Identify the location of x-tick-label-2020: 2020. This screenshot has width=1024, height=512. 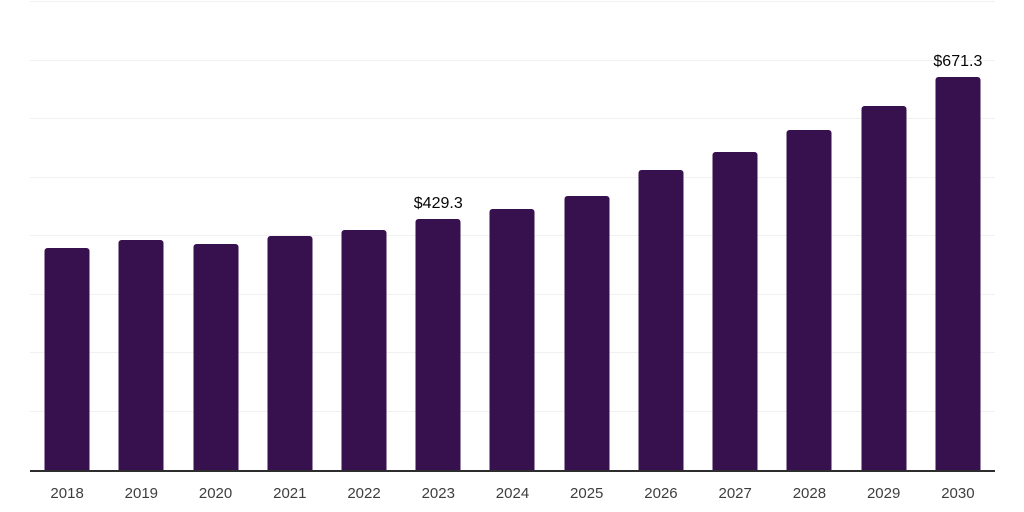
(215, 493).